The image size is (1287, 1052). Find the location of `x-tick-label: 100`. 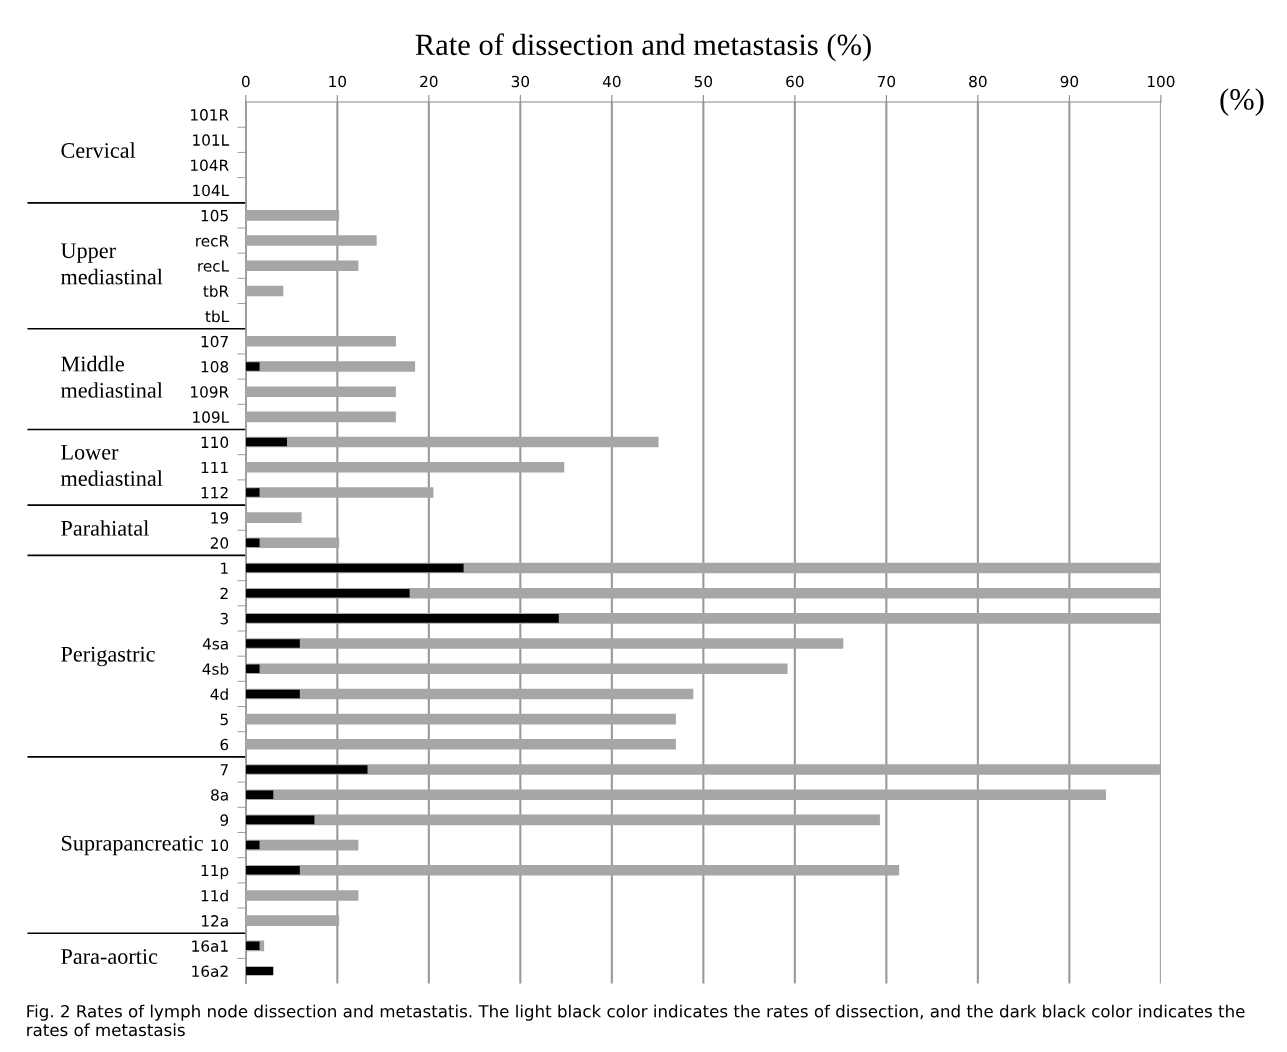

x-tick-label: 100 is located at coordinates (1161, 81).